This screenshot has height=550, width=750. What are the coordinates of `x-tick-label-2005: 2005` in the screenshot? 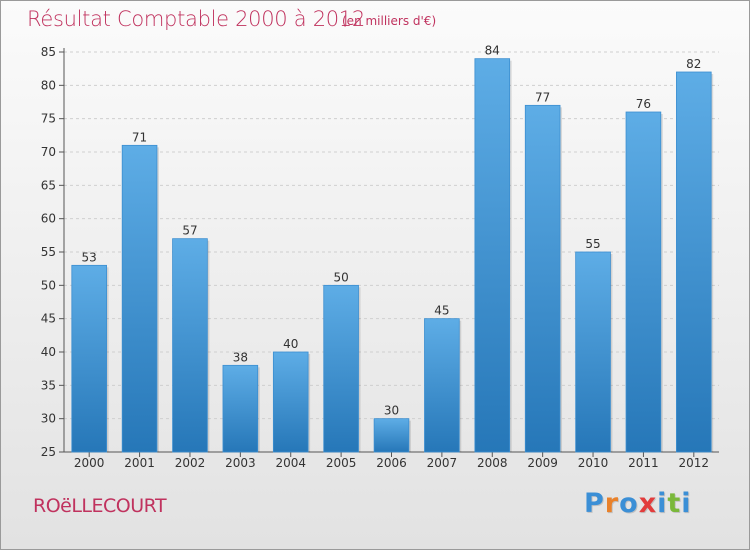 It's located at (341, 463).